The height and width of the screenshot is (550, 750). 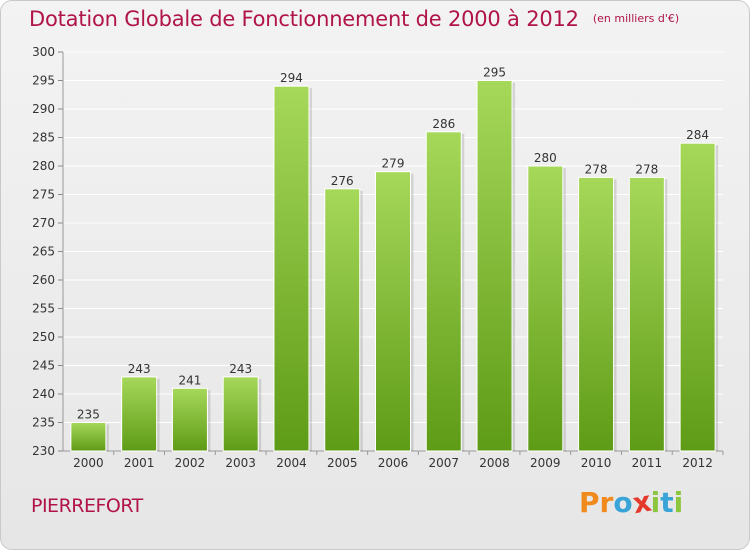 I want to click on x-tick-label: 2006, so click(x=393, y=463).